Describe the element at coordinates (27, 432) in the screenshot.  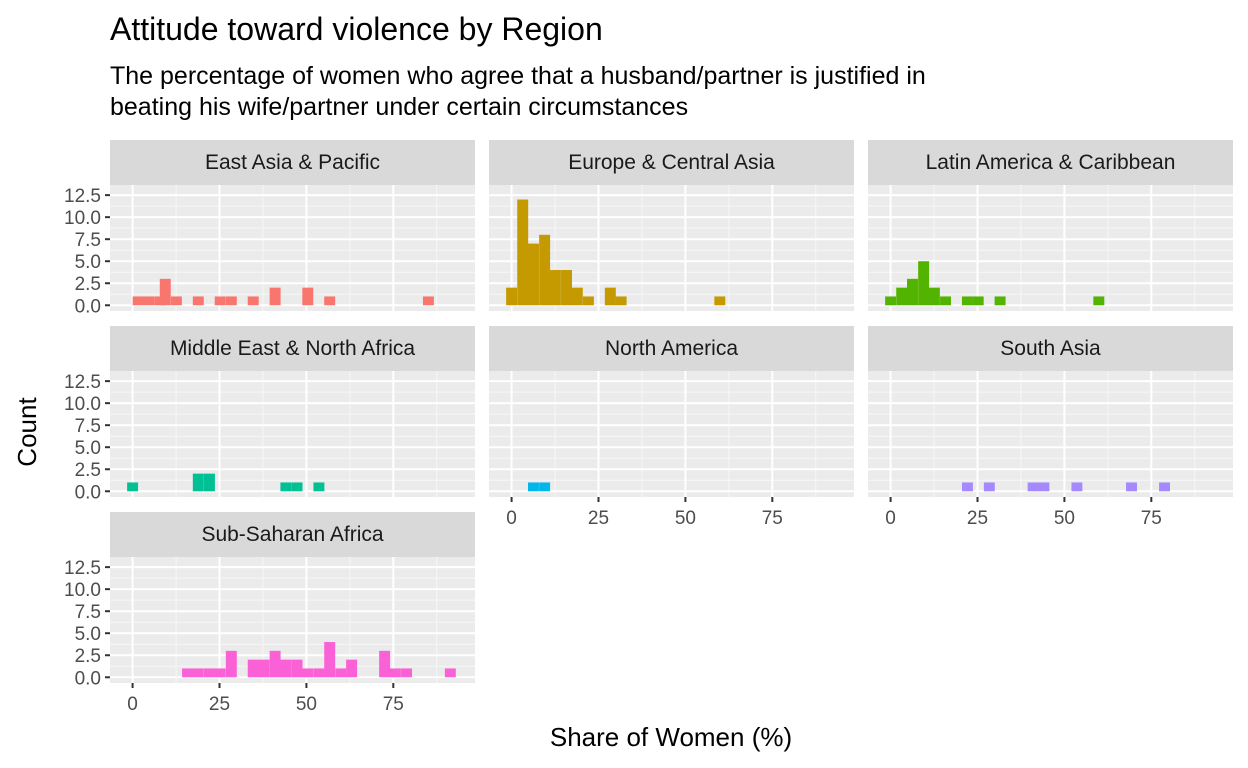
I see `y-axis-title: Count` at that location.